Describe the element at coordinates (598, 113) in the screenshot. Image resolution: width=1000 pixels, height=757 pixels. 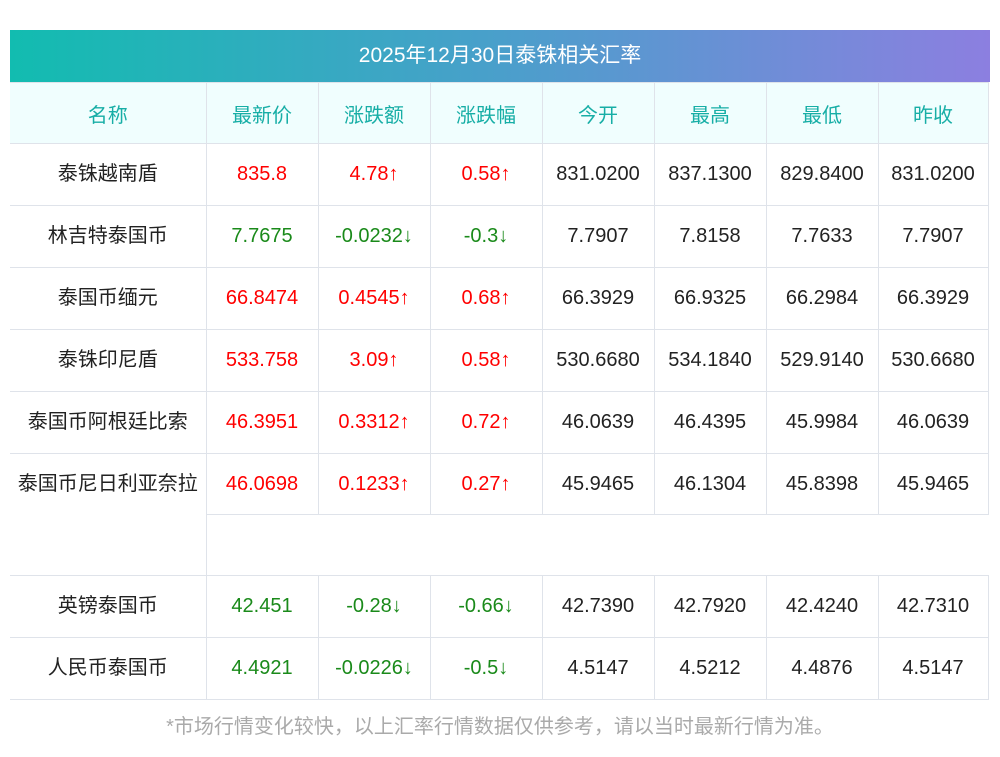
I see `column-header: 今开` at that location.